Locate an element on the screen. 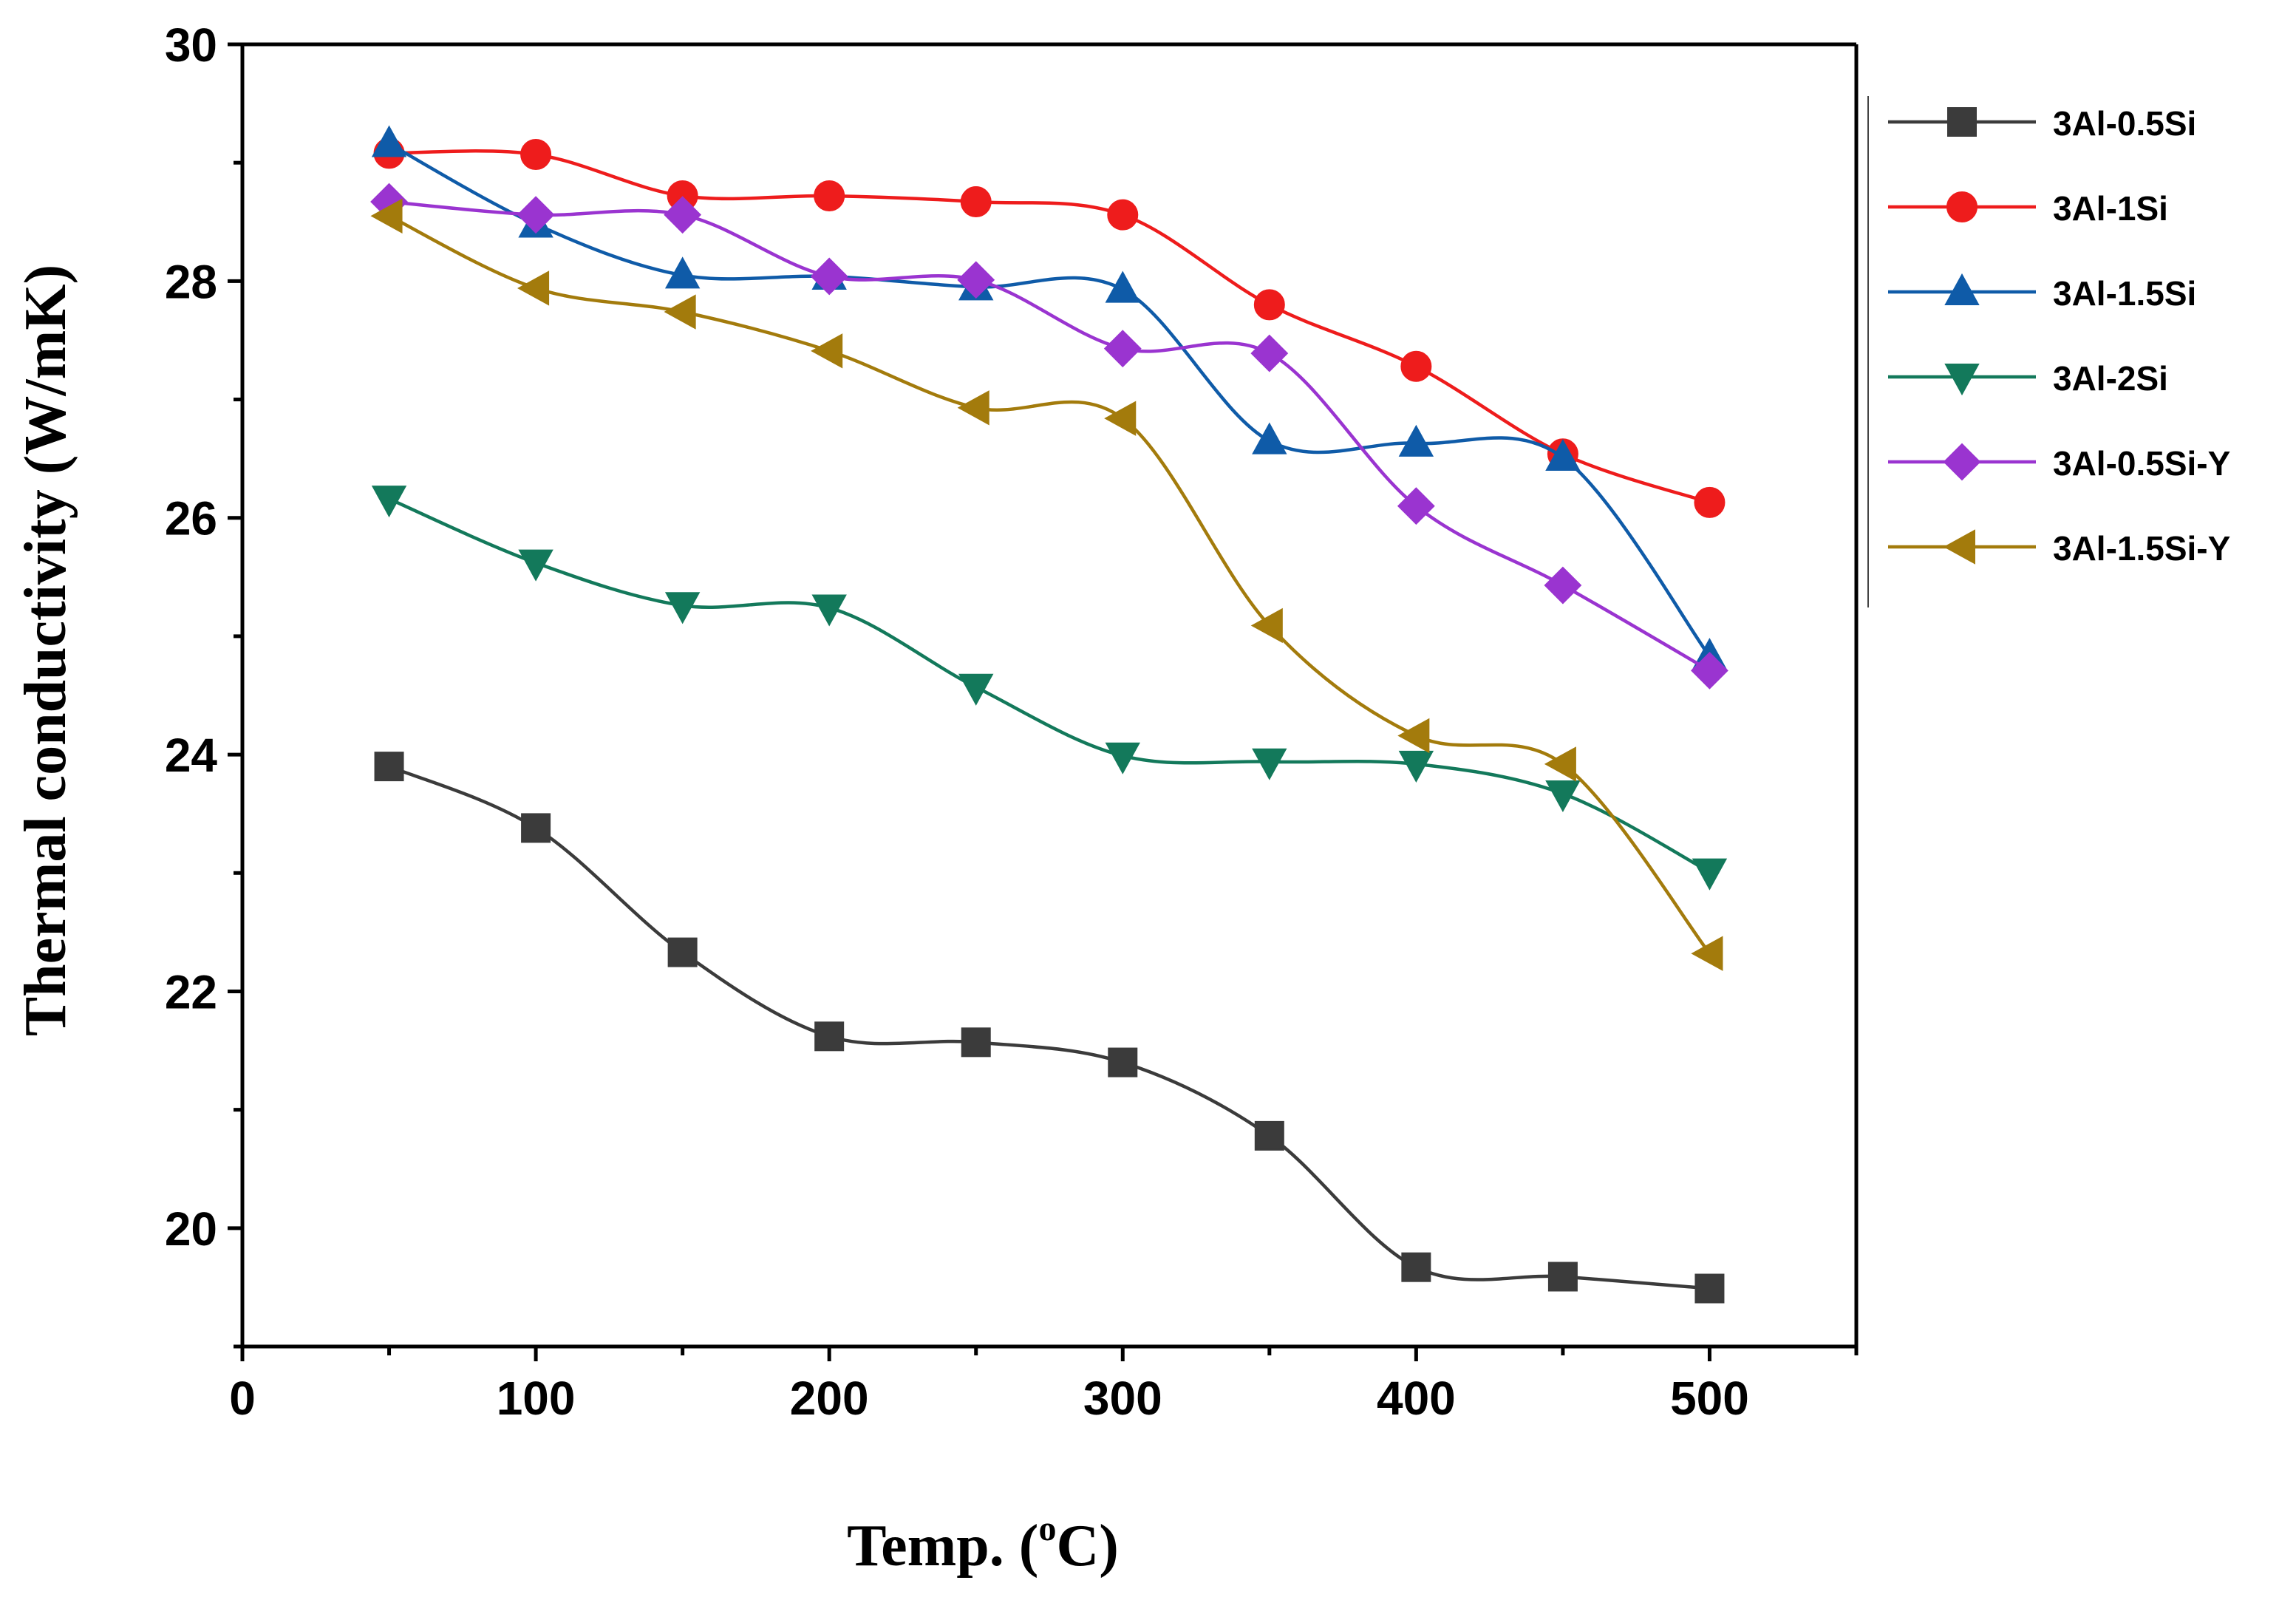 This screenshot has height=1600, width=2296. x-axis-title: Temp. (oC) is located at coordinates (983, 1544).